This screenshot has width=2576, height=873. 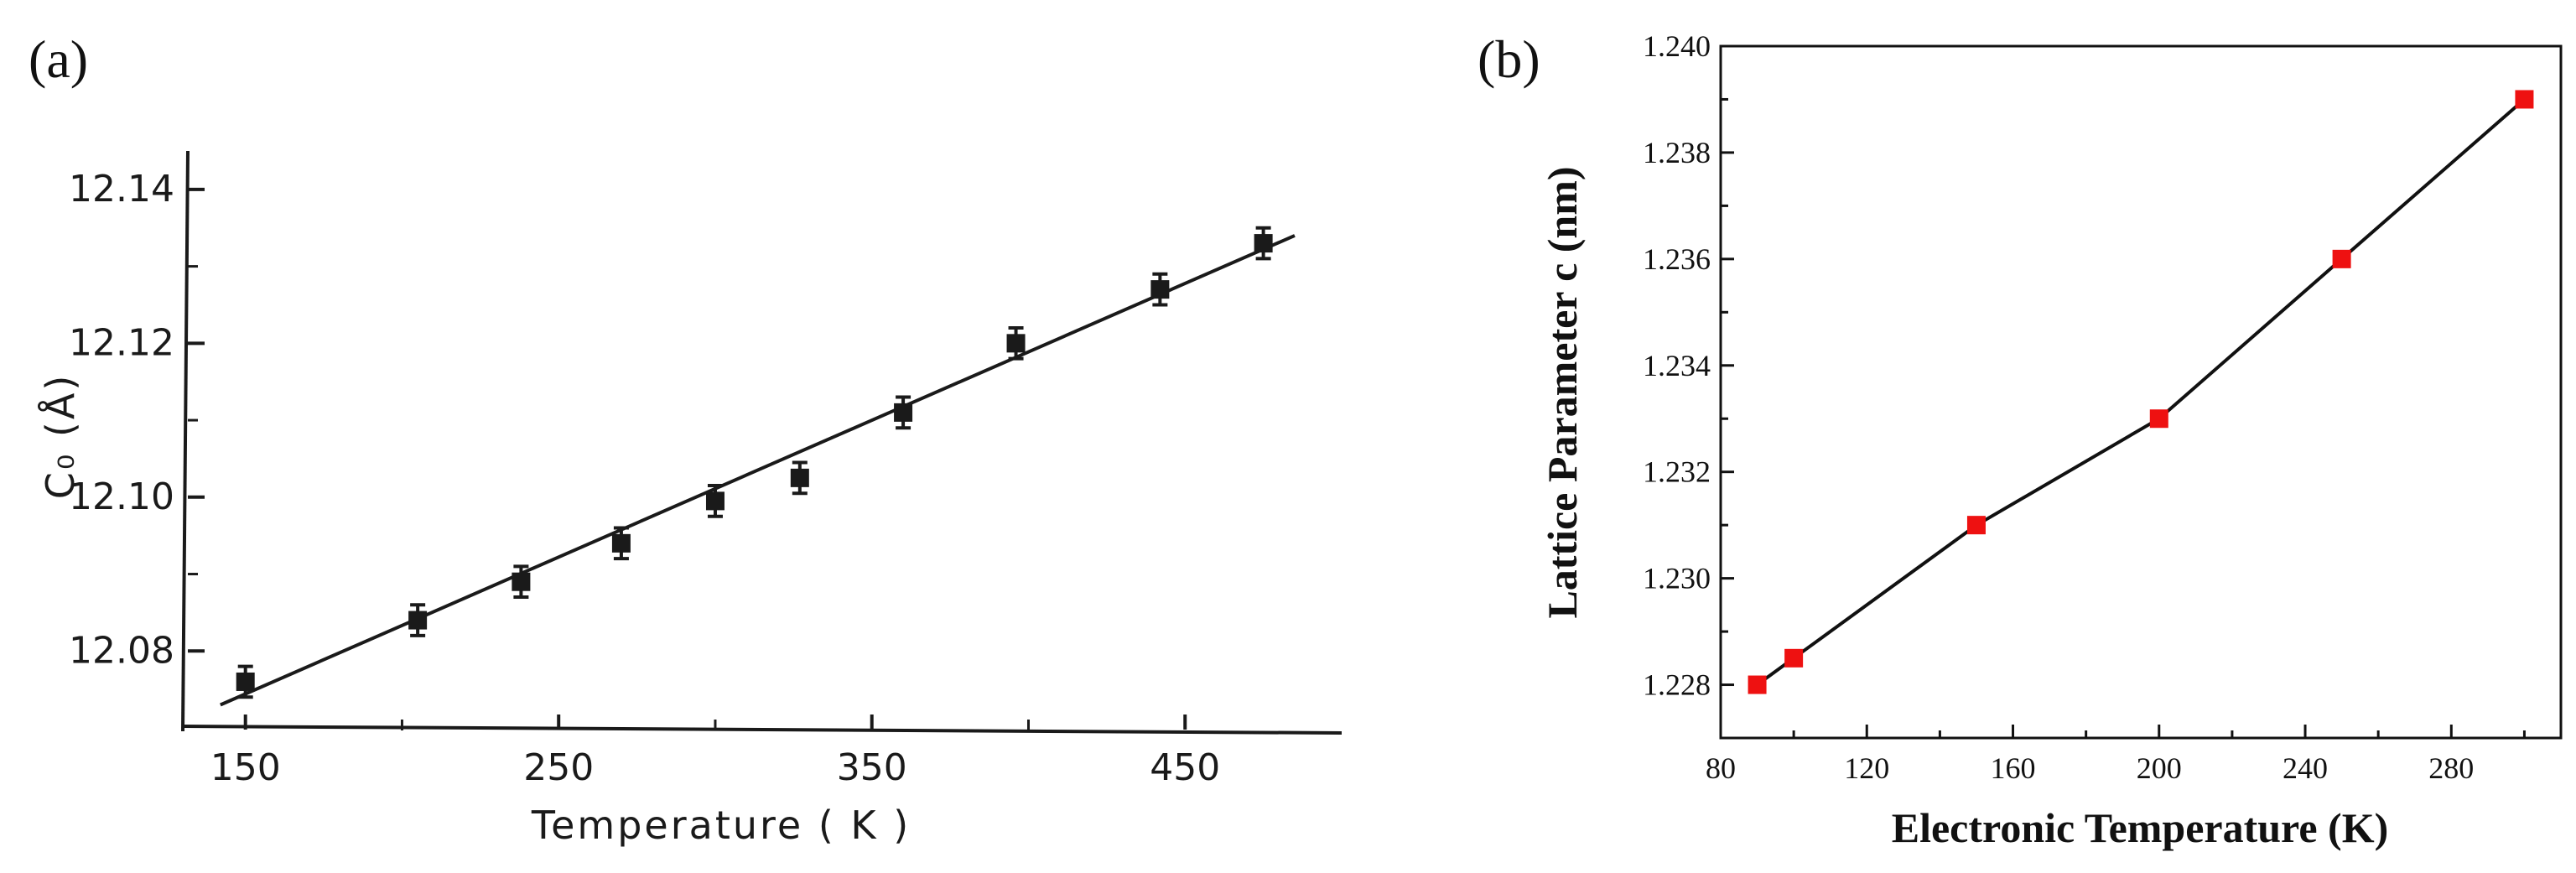 What do you see at coordinates (59, 59) in the screenshot?
I see `panel-label-a: (a)` at bounding box center [59, 59].